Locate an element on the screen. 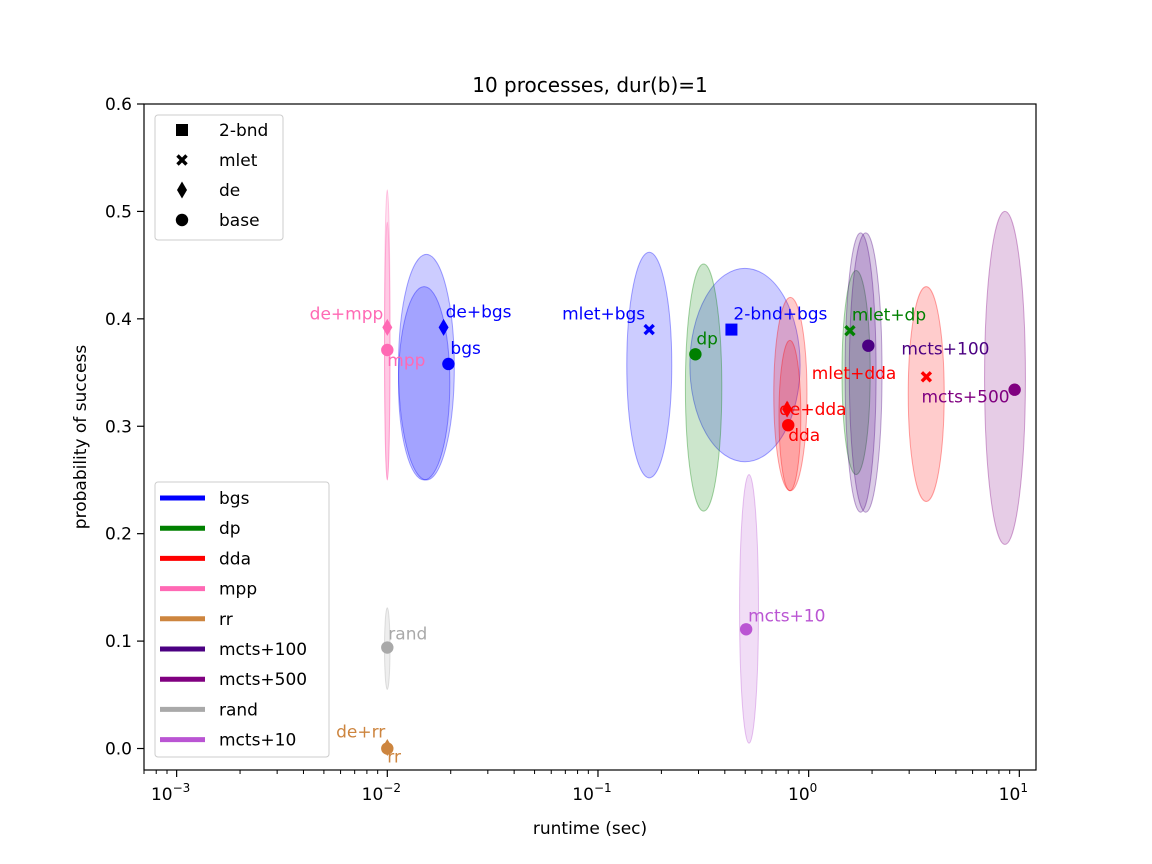 This screenshot has height=864, width=1152. y-tick-label: 0.2 is located at coordinates (118, 535).